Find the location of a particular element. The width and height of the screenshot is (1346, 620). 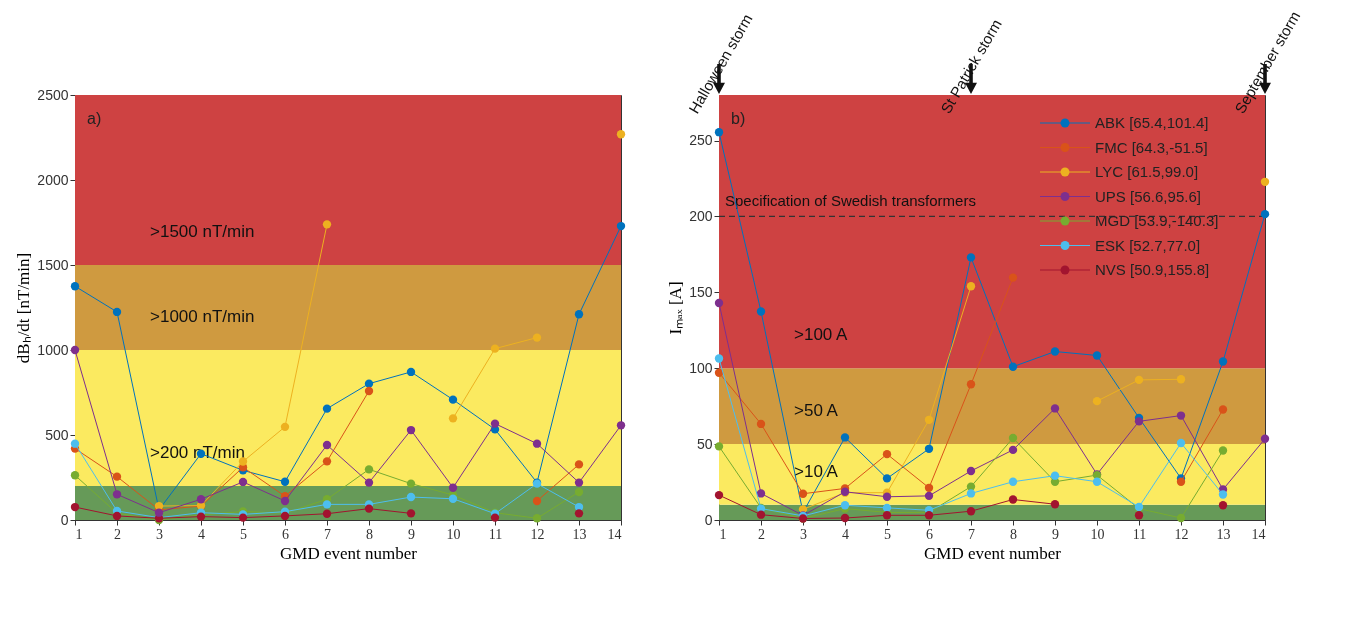

legend-label: ESK [52.7,77.0] is located at coordinates (1148, 245).